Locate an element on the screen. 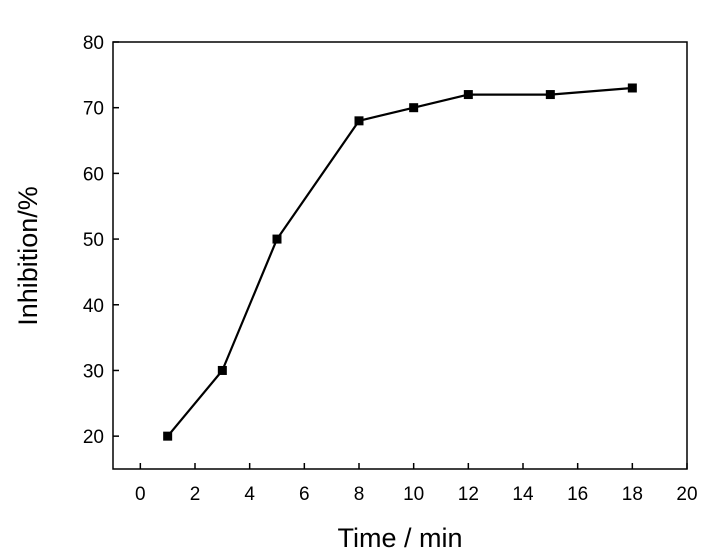  x-tick-label: 10 is located at coordinates (413, 494).